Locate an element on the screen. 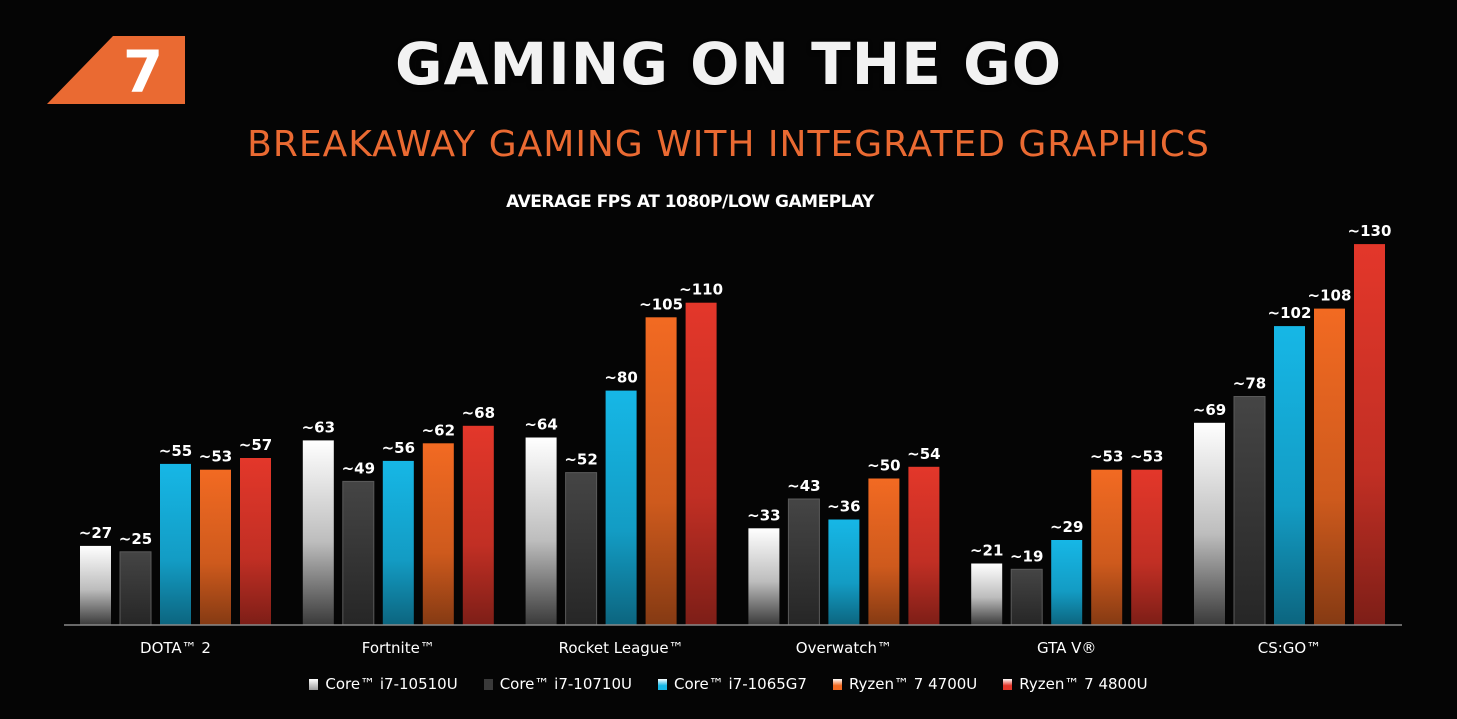 The height and width of the screenshot is (719, 1457). data-label: ~25 is located at coordinates (135, 539).